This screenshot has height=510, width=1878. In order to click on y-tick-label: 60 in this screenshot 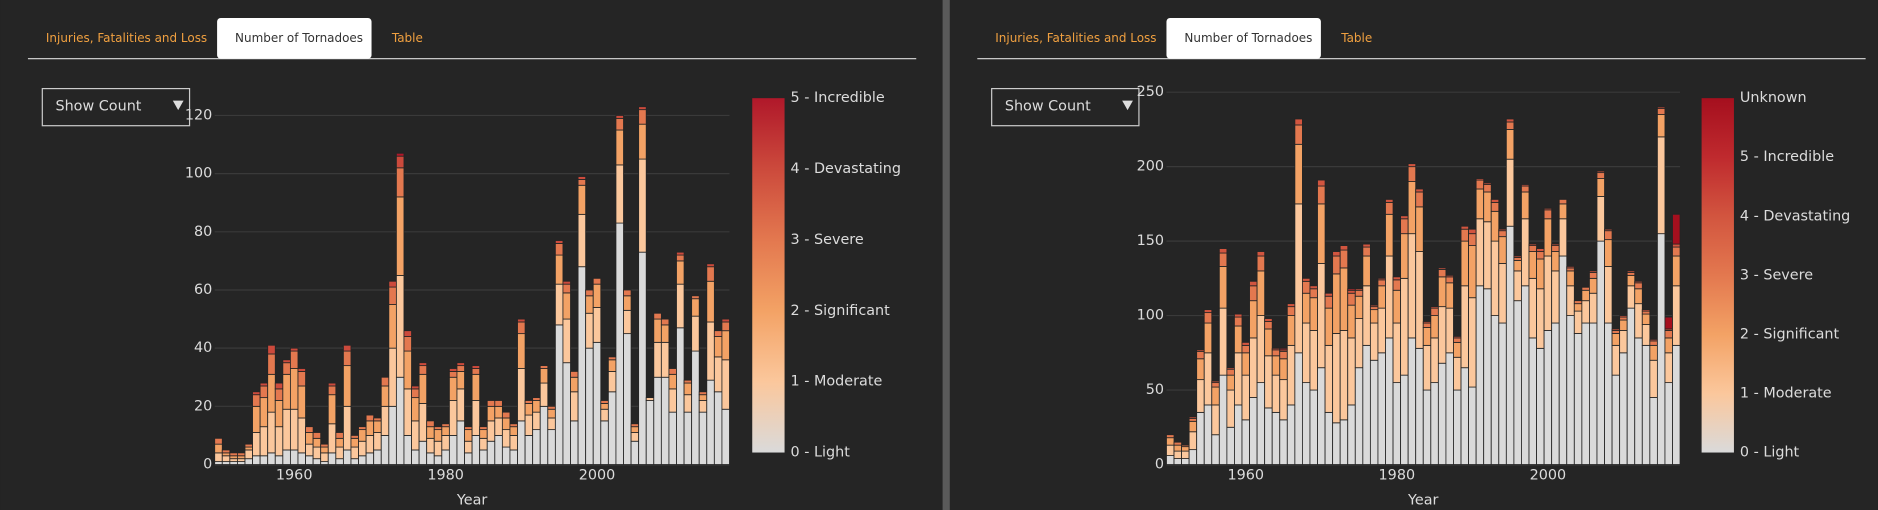, I will do `click(203, 290)`.